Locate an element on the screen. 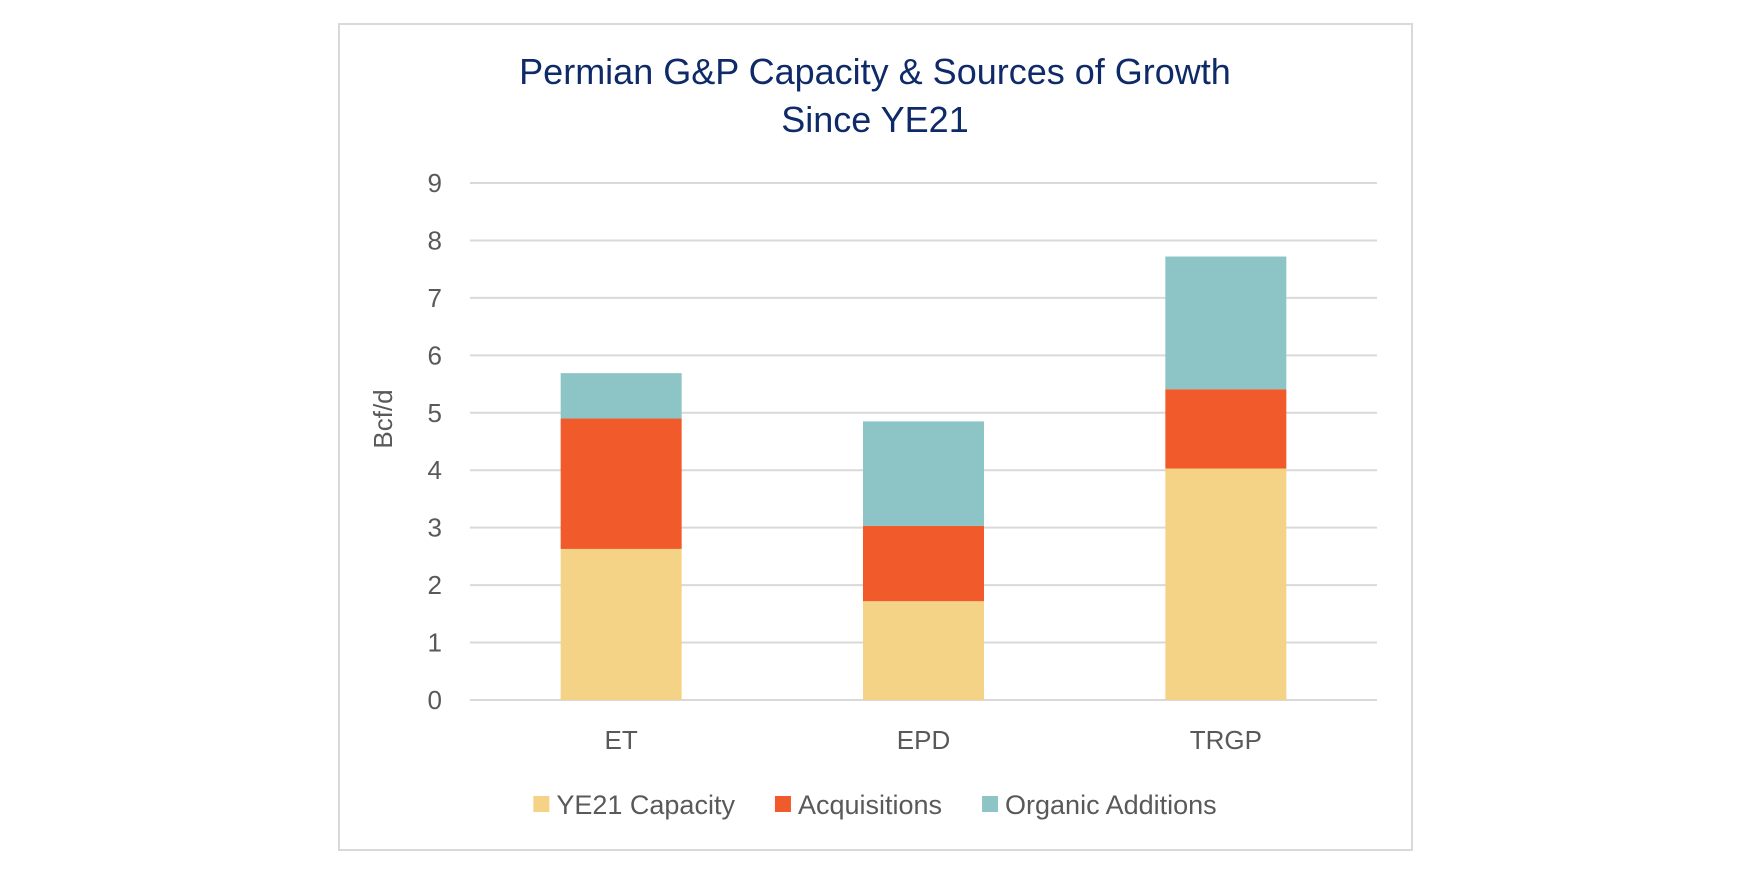 The image size is (1750, 875). legend-label-2: Organic Additions is located at coordinates (1111, 805).